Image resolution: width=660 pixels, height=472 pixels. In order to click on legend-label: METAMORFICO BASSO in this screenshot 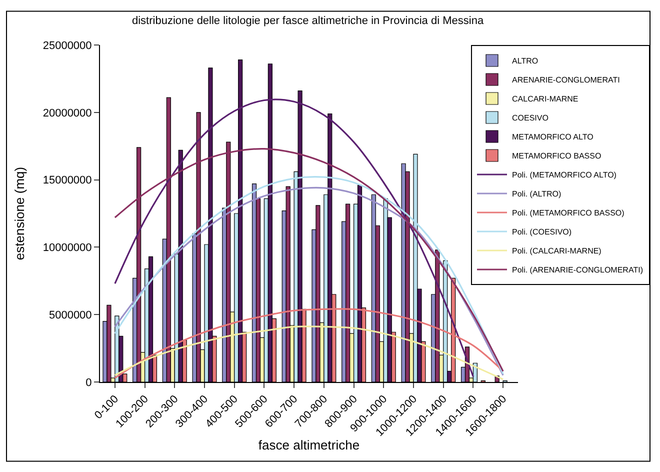, I will do `click(557, 156)`.